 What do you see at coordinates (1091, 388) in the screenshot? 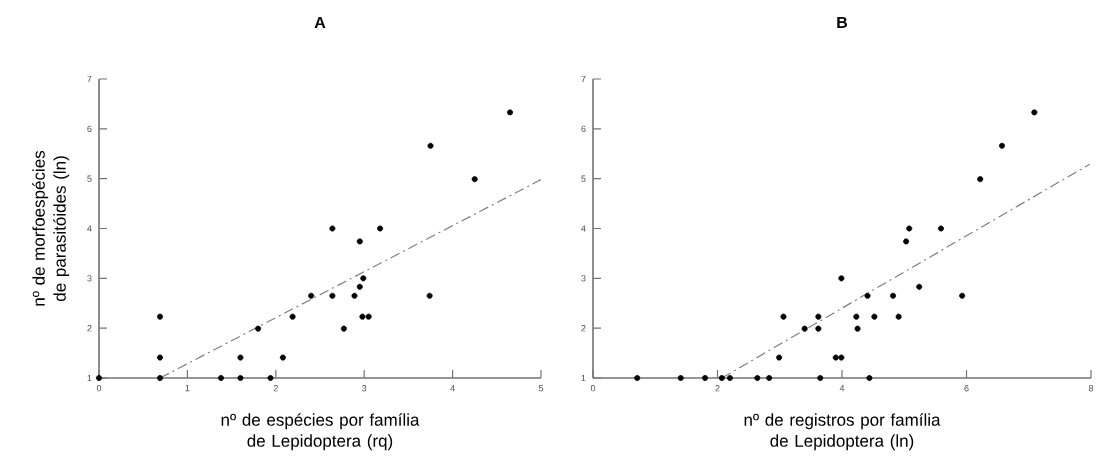
I see `x-tick-label: 8` at bounding box center [1091, 388].